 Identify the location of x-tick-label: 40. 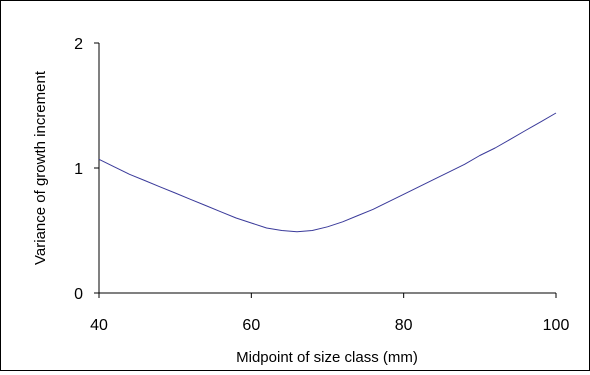
(99, 325).